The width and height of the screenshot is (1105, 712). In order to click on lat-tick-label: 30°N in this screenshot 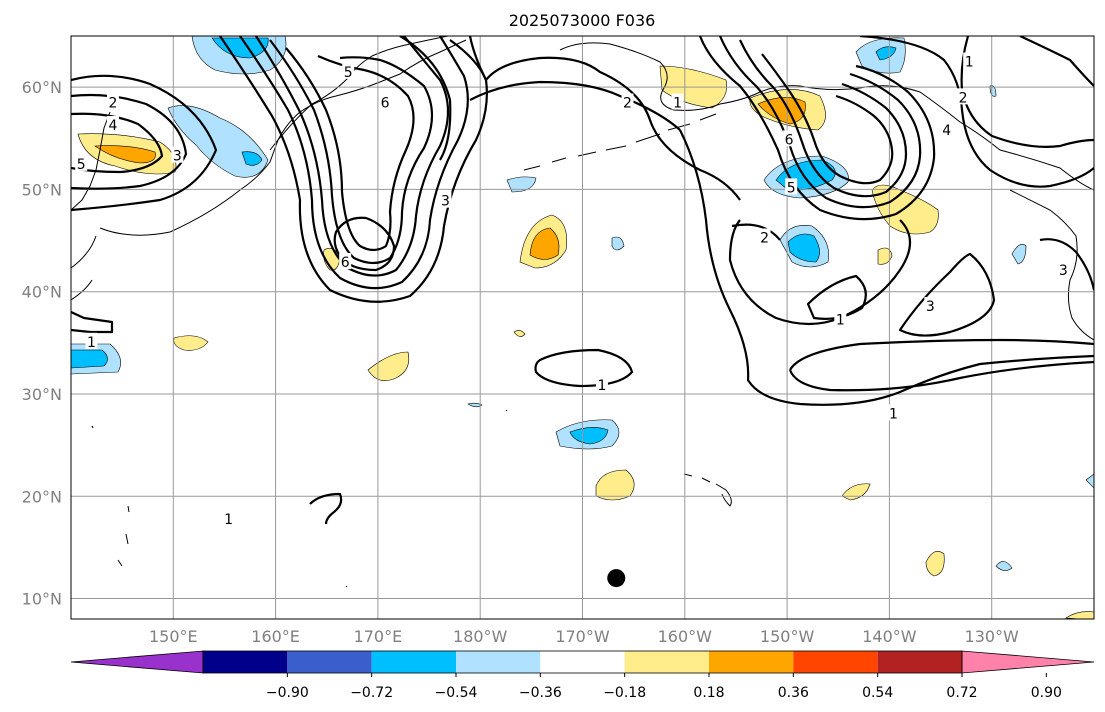, I will do `click(42, 394)`.